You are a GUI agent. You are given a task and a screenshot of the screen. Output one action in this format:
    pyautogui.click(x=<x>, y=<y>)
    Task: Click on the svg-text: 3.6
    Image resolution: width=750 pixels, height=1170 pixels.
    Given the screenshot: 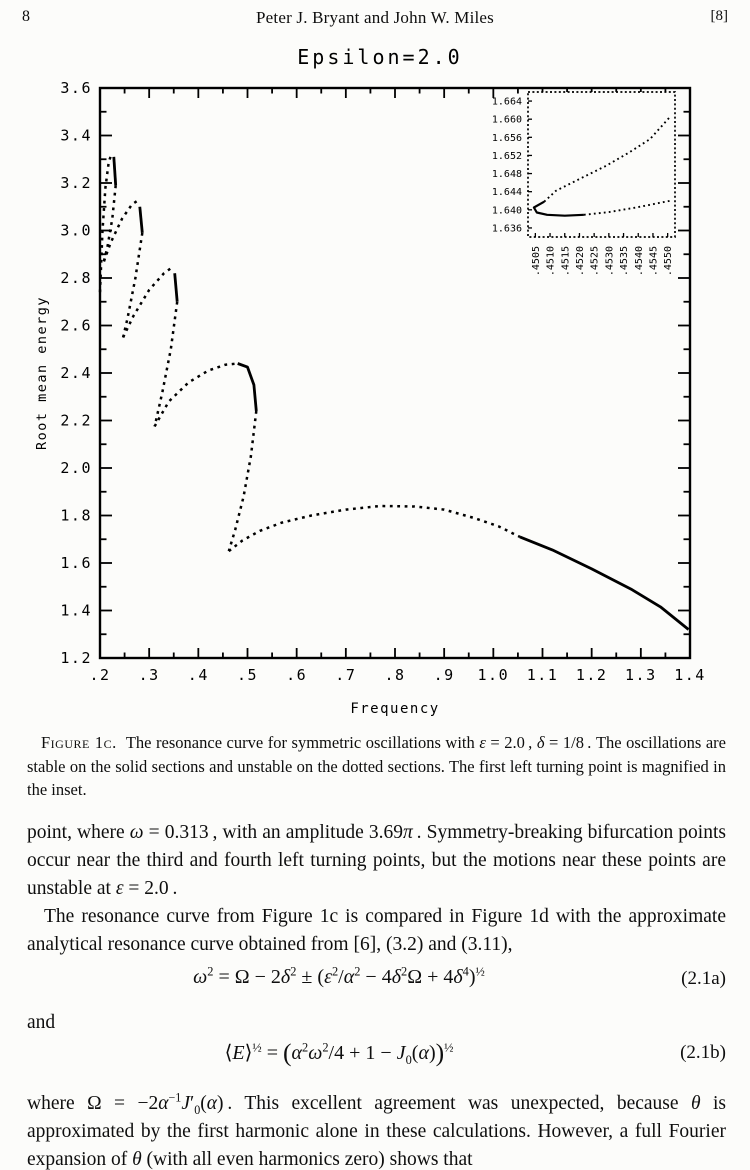 What is the action you would take?
    pyautogui.click(x=76, y=88)
    